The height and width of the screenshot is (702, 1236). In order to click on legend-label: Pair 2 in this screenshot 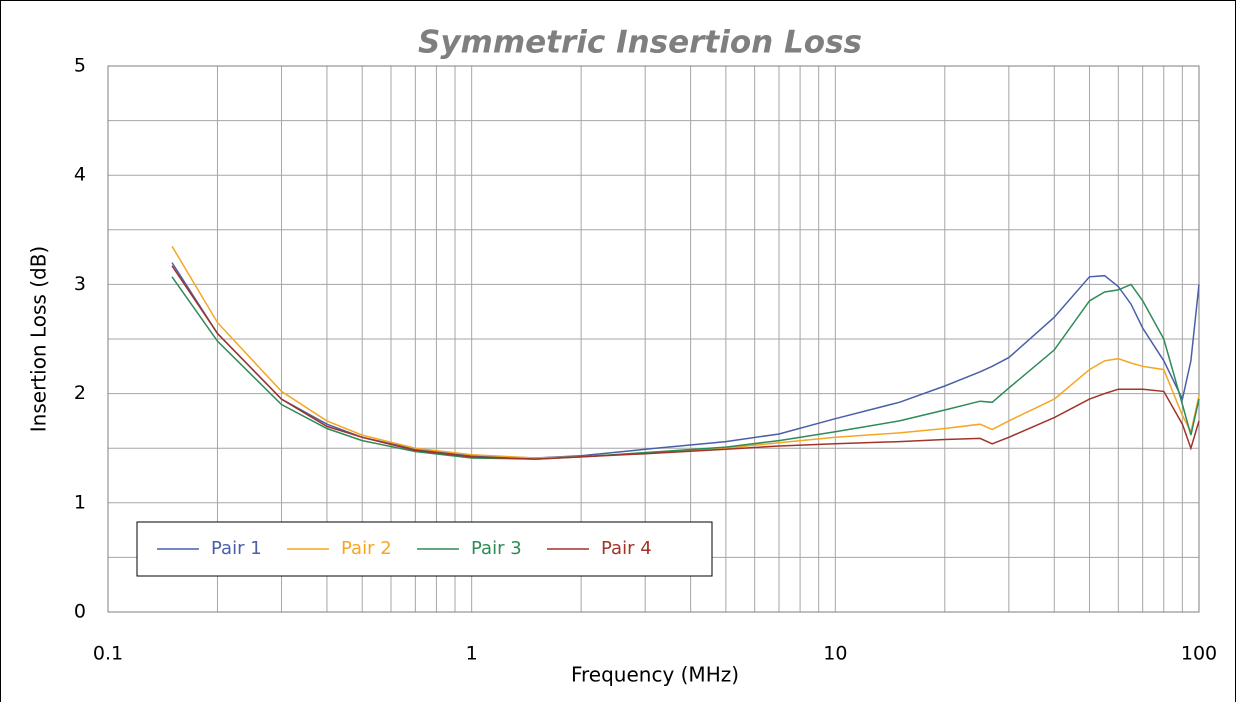, I will do `click(366, 548)`.